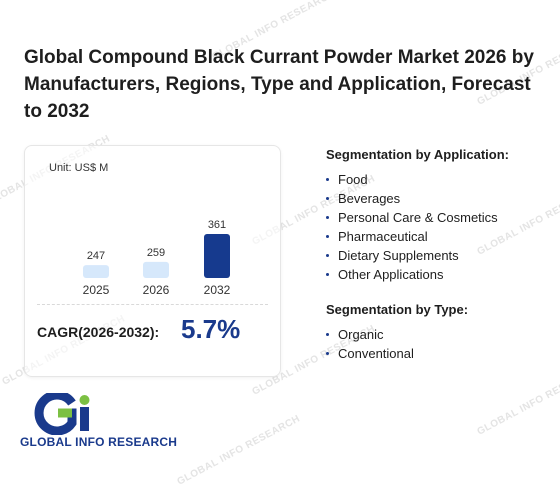 This screenshot has width=560, height=488. Describe the element at coordinates (156, 269) in the screenshot. I see `bar-2026` at that location.